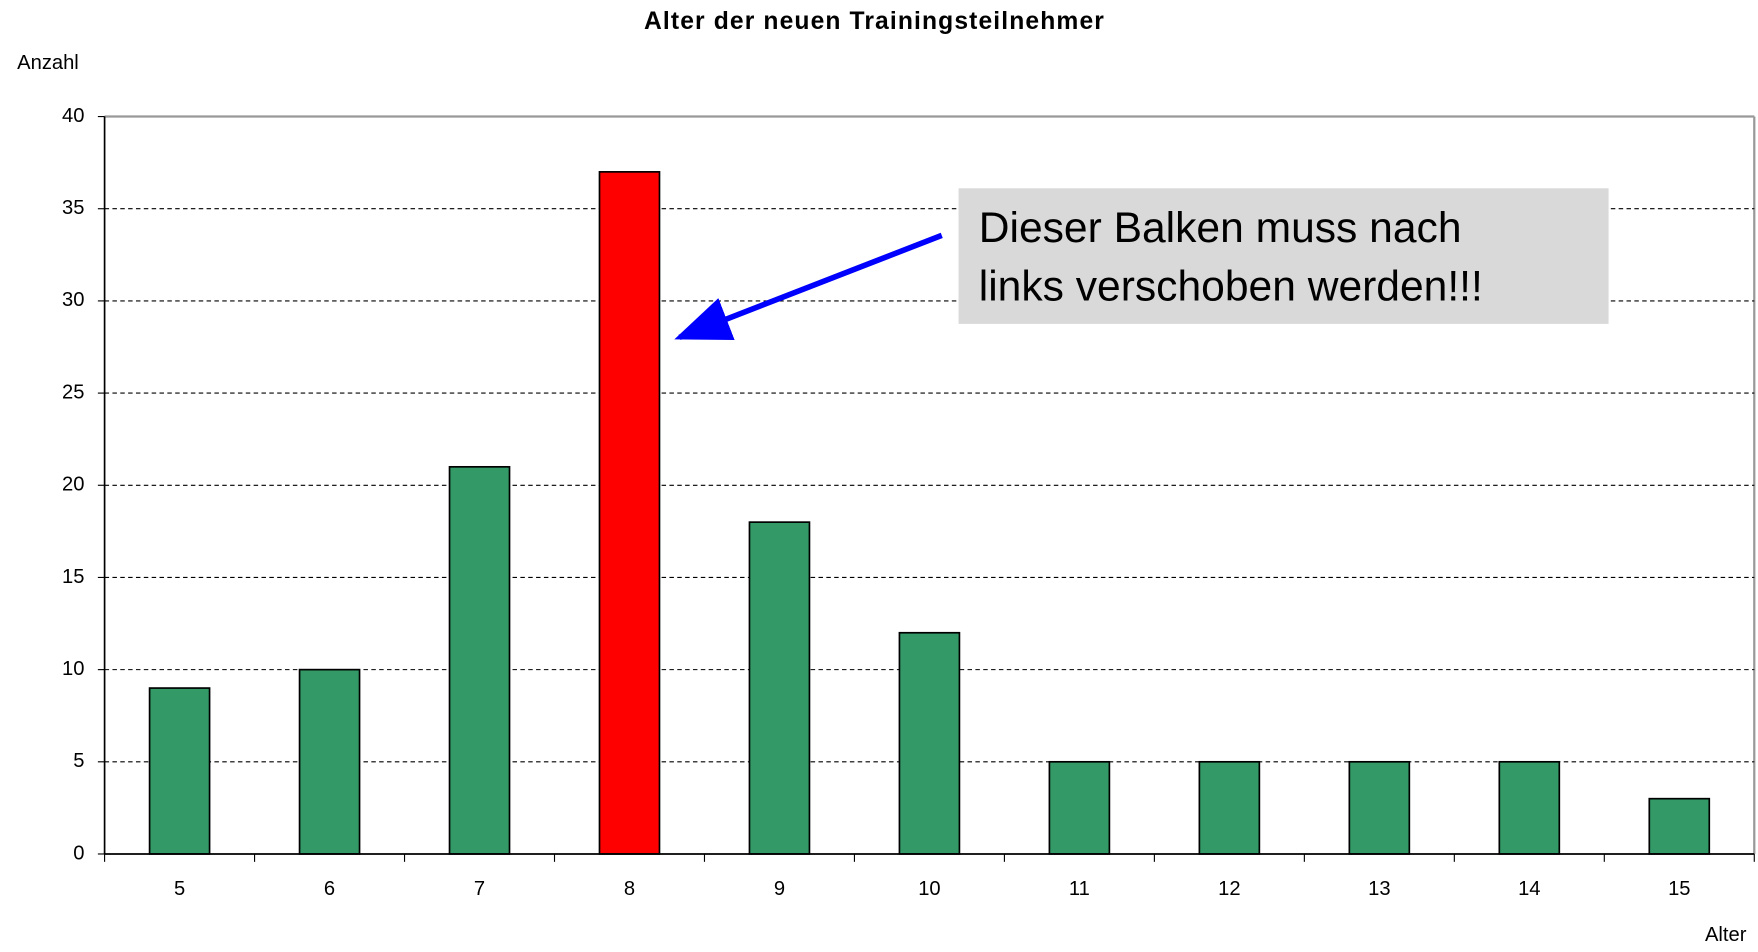  I want to click on x-tick-label: 5, so click(179, 889).